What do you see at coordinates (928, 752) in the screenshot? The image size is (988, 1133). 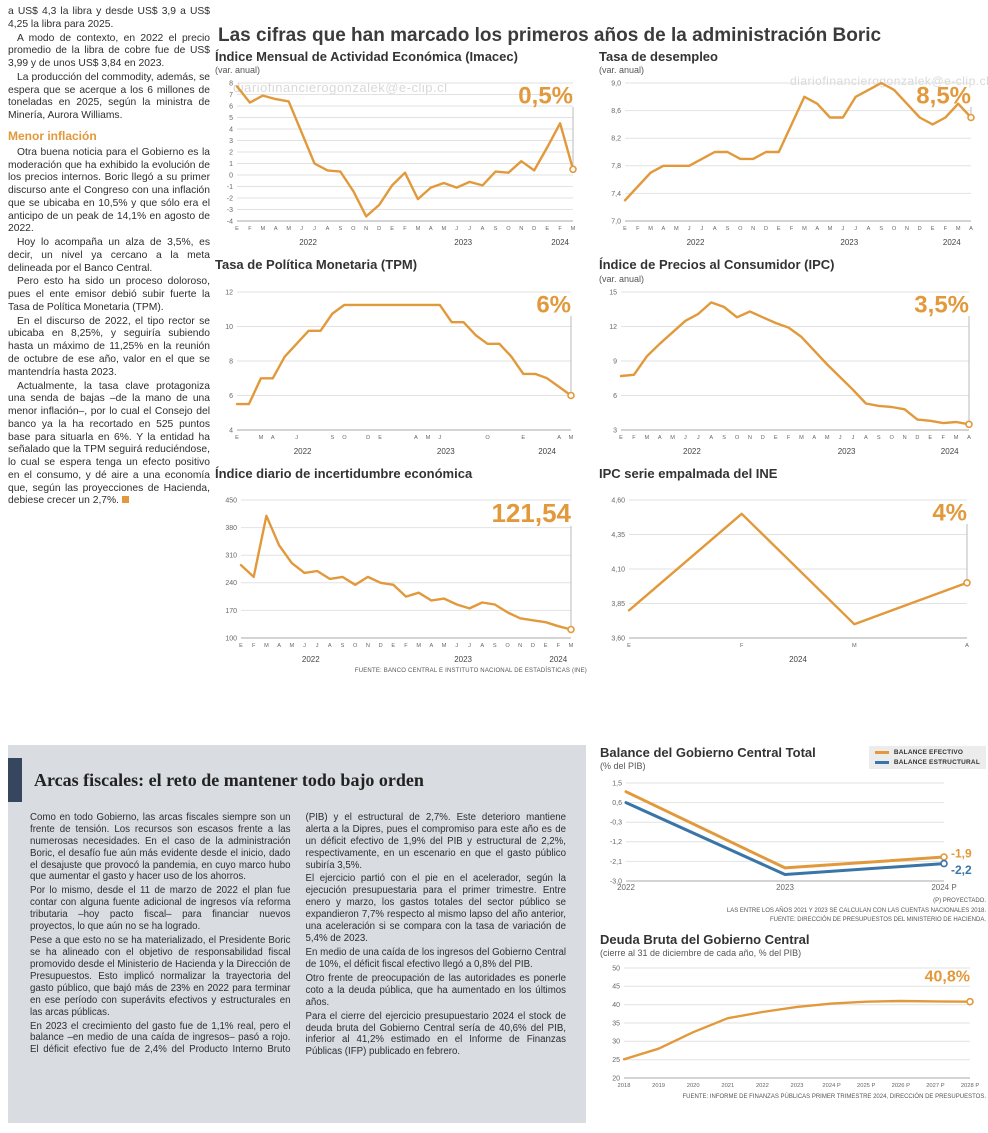 I see `legend-label: BALANCE EFECTIVO` at bounding box center [928, 752].